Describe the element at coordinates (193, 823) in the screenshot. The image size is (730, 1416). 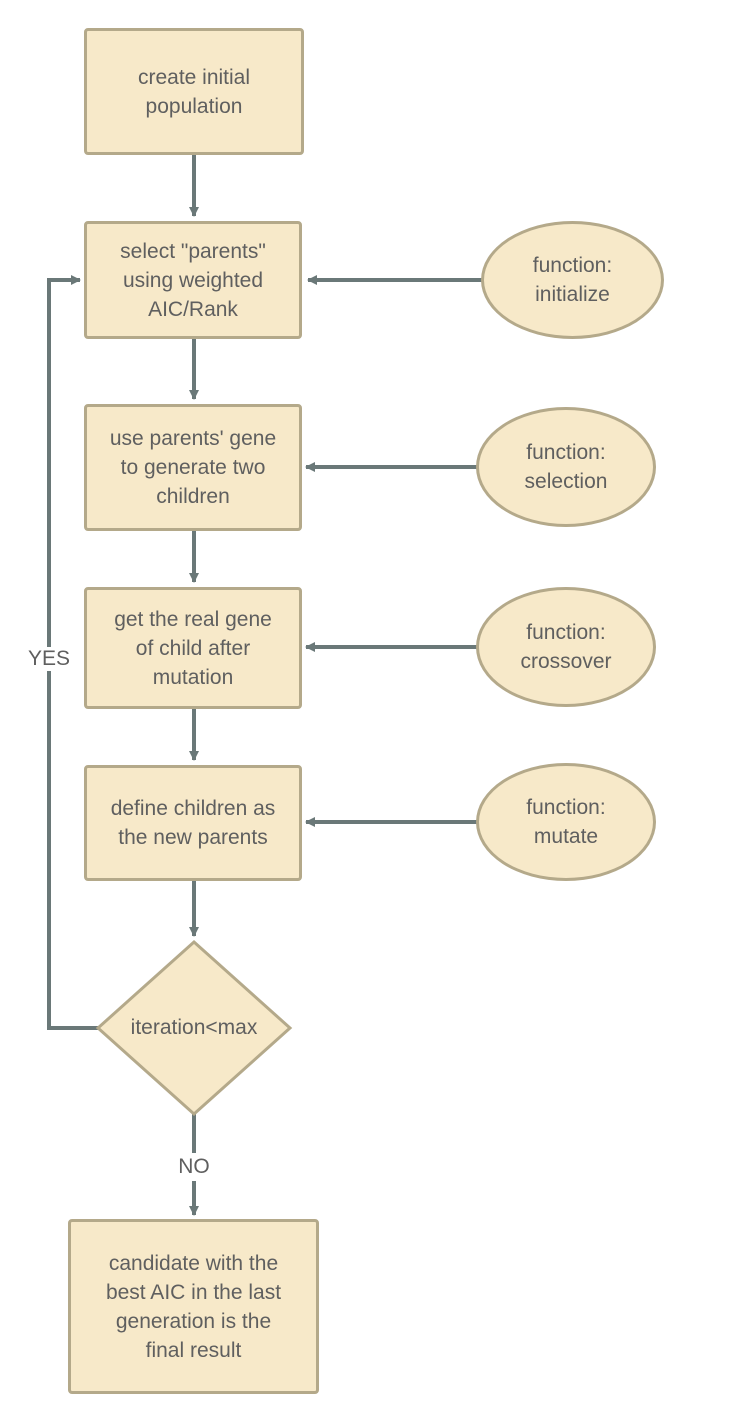
I see `step-define-new-parents: define children as the new parents` at that location.